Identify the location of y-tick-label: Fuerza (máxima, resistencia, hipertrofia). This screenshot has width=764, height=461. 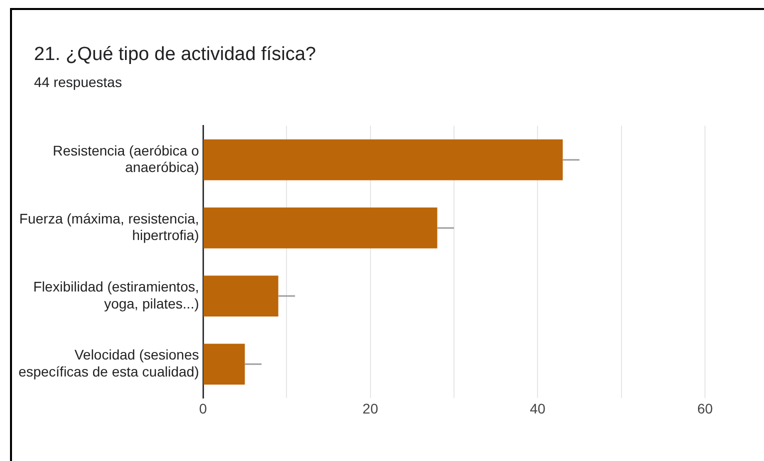
(109, 227).